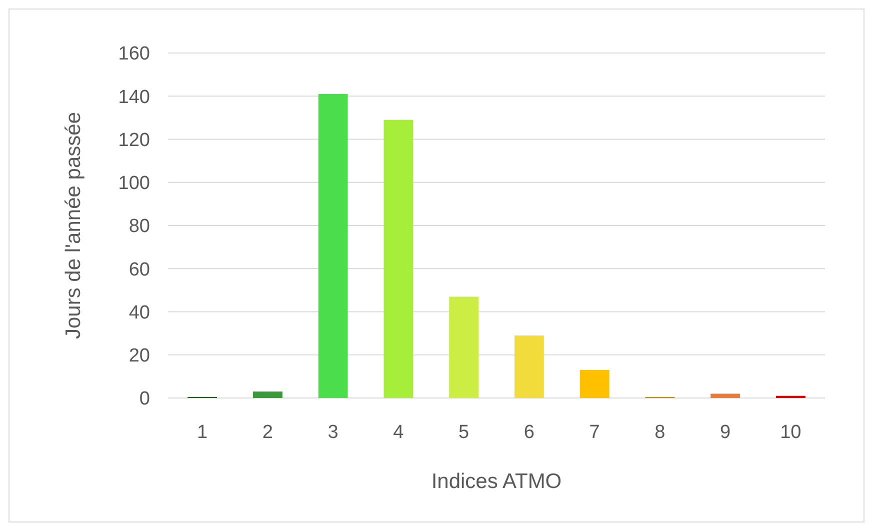  What do you see at coordinates (398, 432) in the screenshot?
I see `x-tick-label: 4` at bounding box center [398, 432].